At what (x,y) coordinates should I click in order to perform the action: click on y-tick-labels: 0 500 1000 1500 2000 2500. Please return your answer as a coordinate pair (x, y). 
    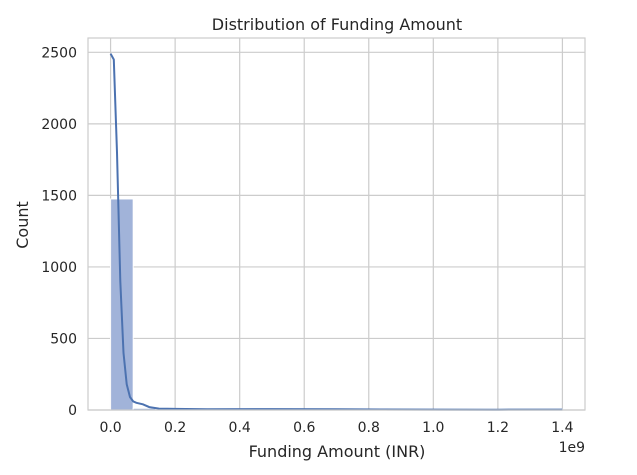
    Looking at the image, I should click on (59, 232).